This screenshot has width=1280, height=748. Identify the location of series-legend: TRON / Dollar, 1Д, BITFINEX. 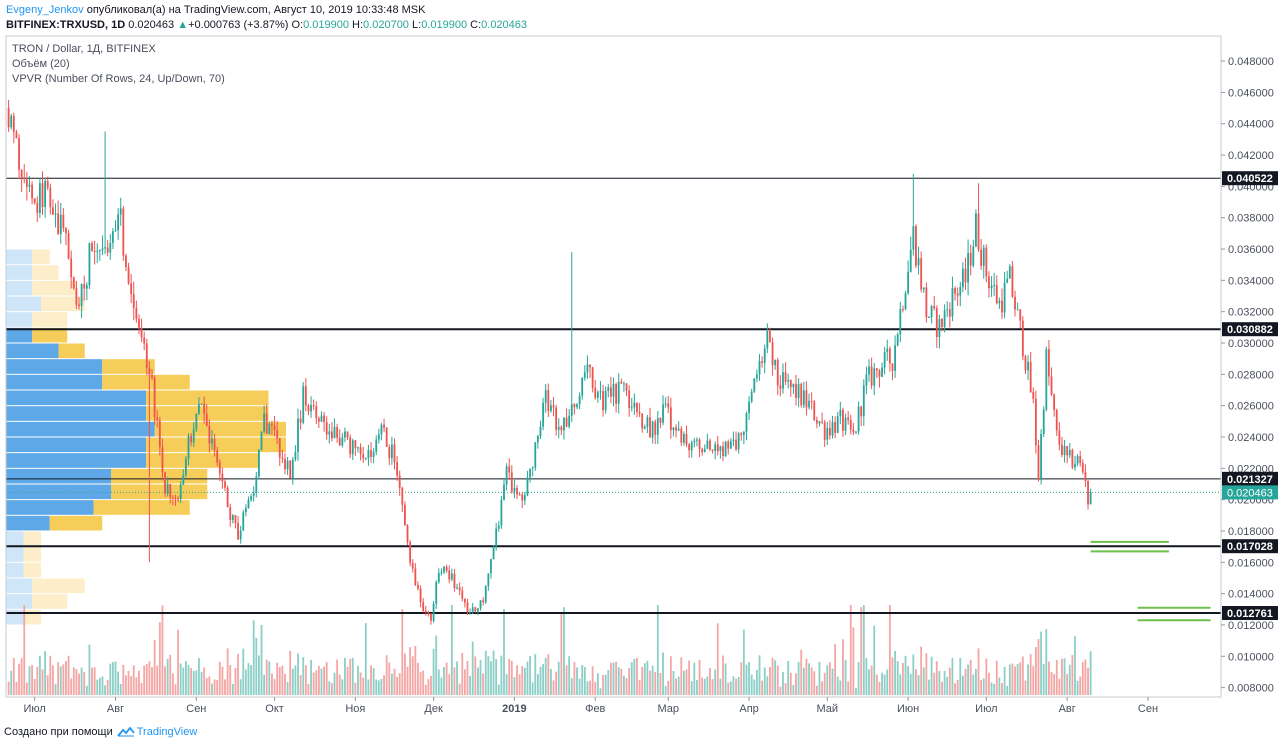
(84, 49).